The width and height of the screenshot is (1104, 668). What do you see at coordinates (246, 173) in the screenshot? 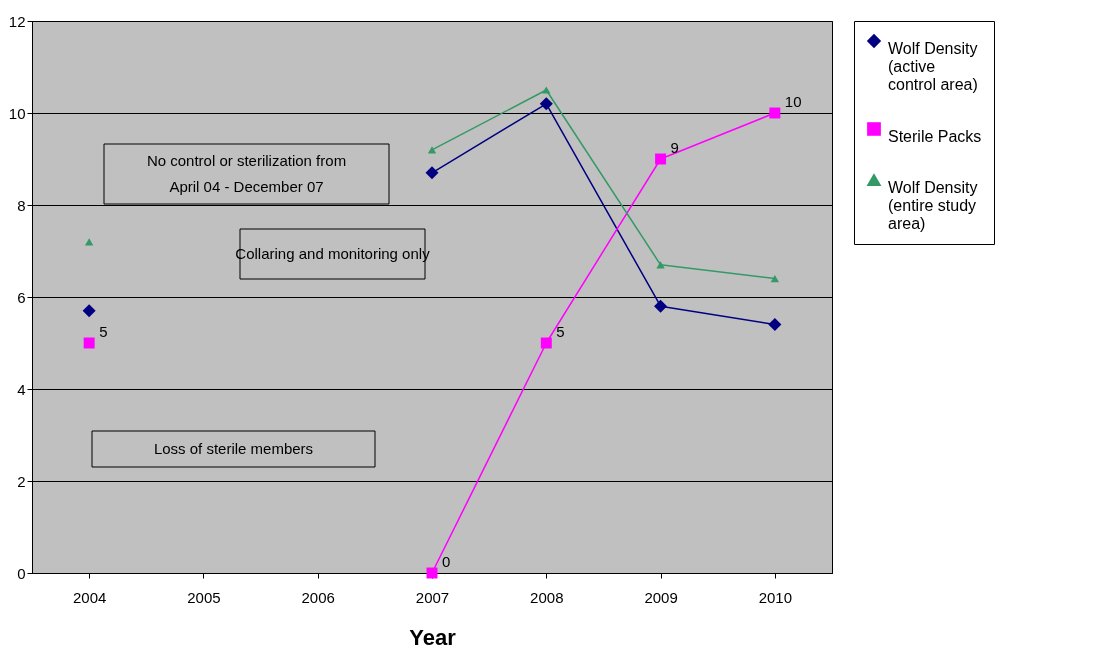
I see `annotation: No control or sterilization from April 04 - December 07` at bounding box center [246, 173].